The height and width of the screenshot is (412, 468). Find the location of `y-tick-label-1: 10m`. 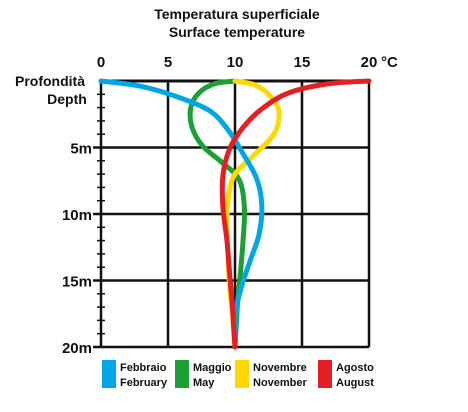

y-tick-label-1: 10m is located at coordinates (77, 215).